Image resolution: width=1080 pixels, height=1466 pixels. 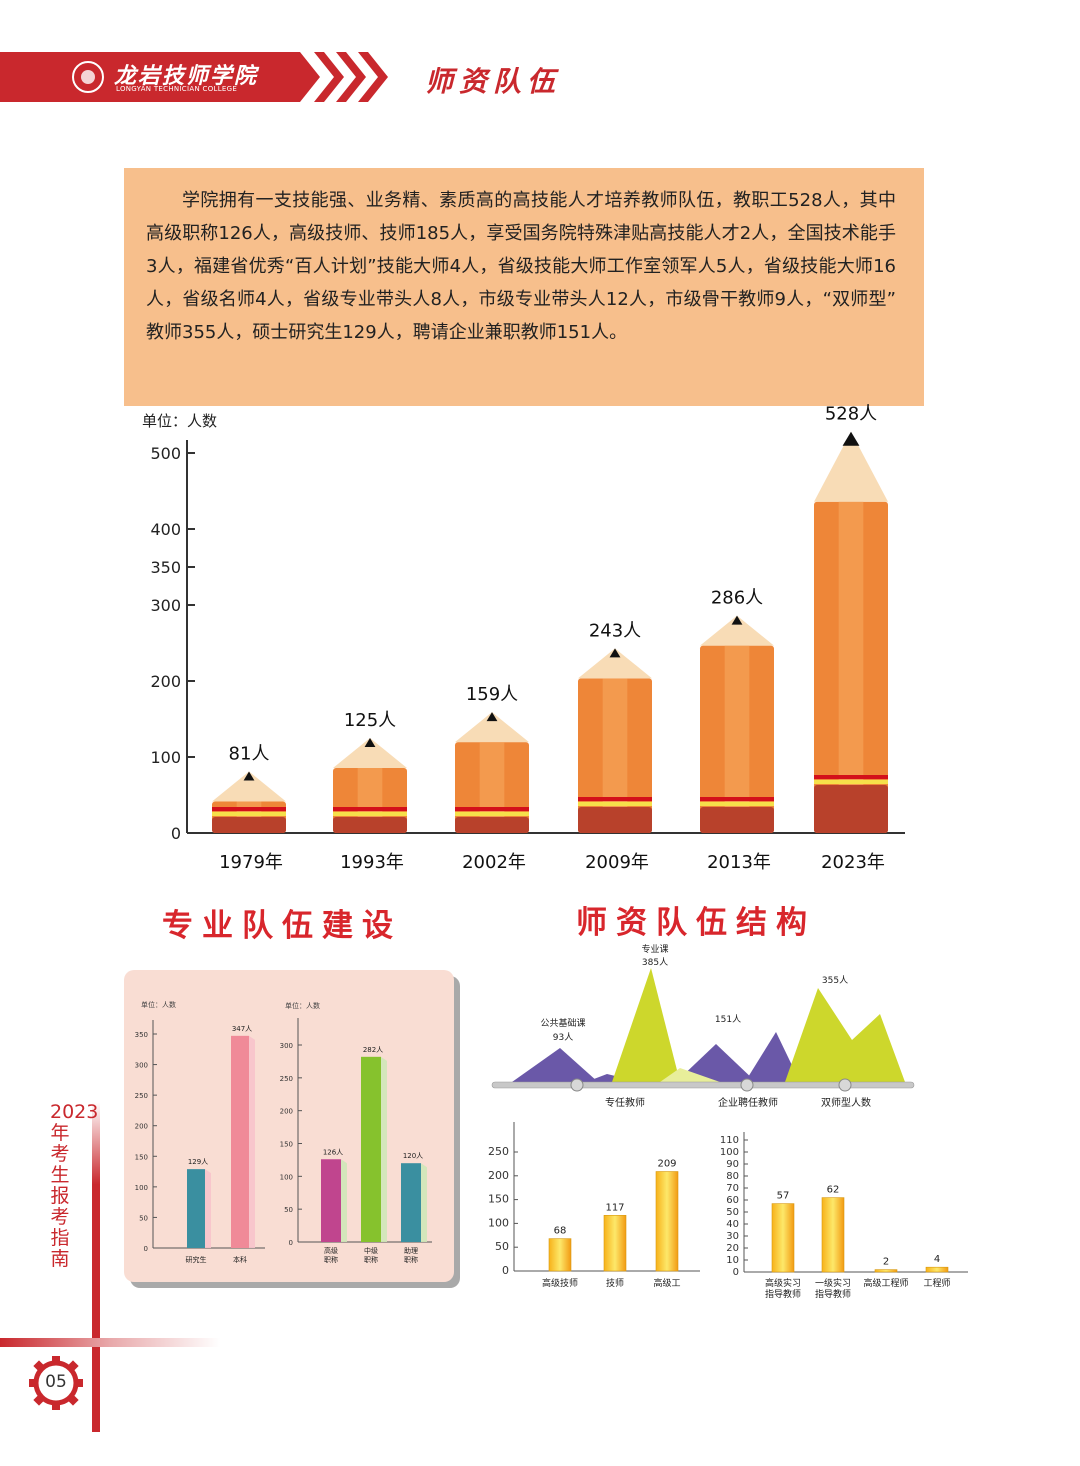 I want to click on category-label: 2013年, so click(x=739, y=862).